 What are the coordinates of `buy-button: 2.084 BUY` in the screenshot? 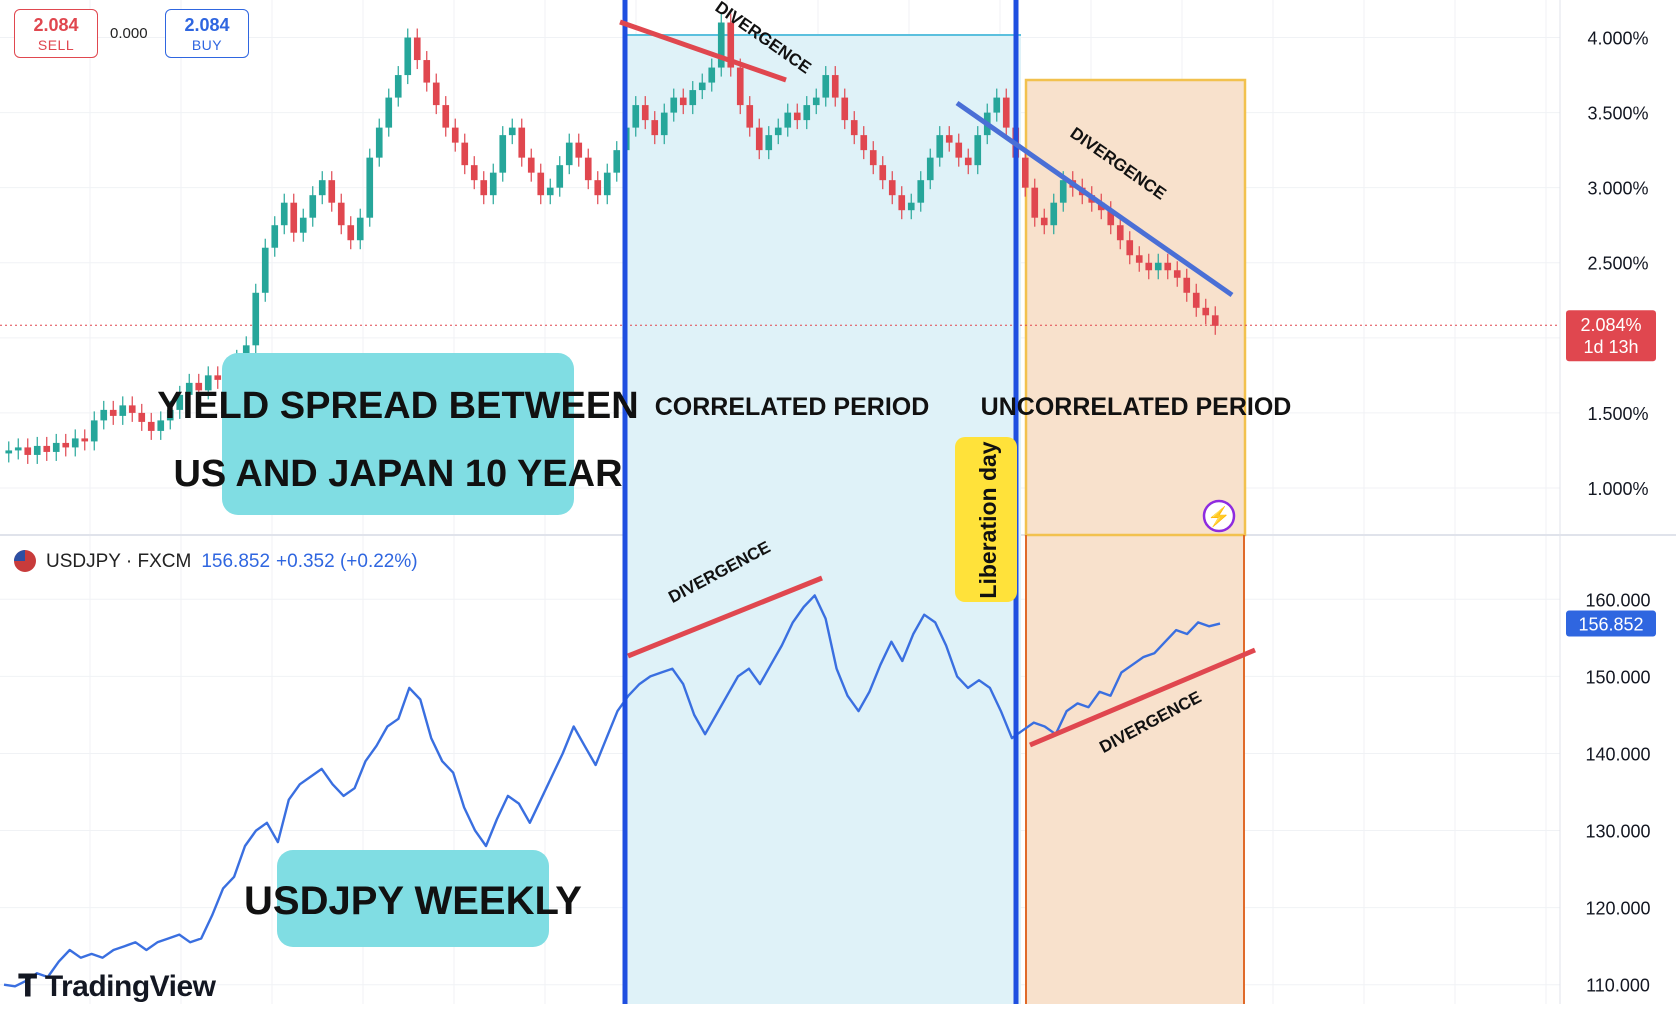 It's located at (207, 33).